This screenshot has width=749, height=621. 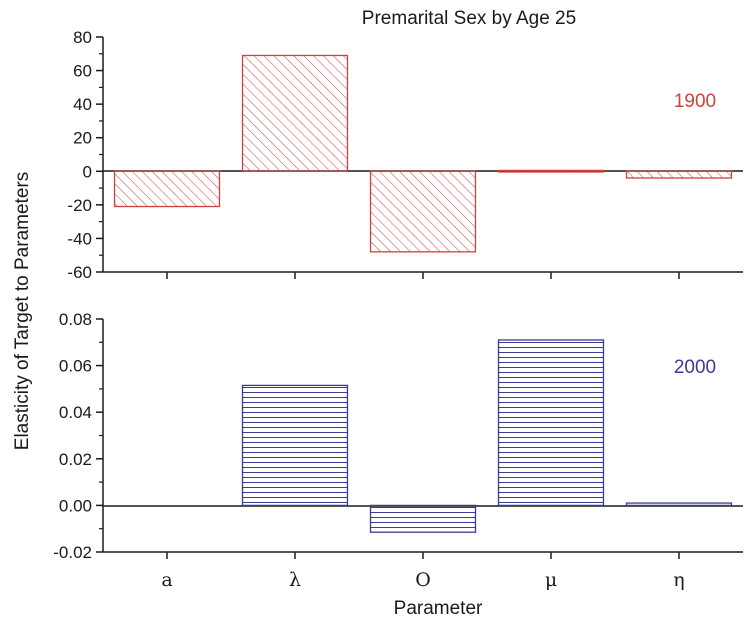 What do you see at coordinates (423, 580) in the screenshot?
I see `x-tick-label: O` at bounding box center [423, 580].